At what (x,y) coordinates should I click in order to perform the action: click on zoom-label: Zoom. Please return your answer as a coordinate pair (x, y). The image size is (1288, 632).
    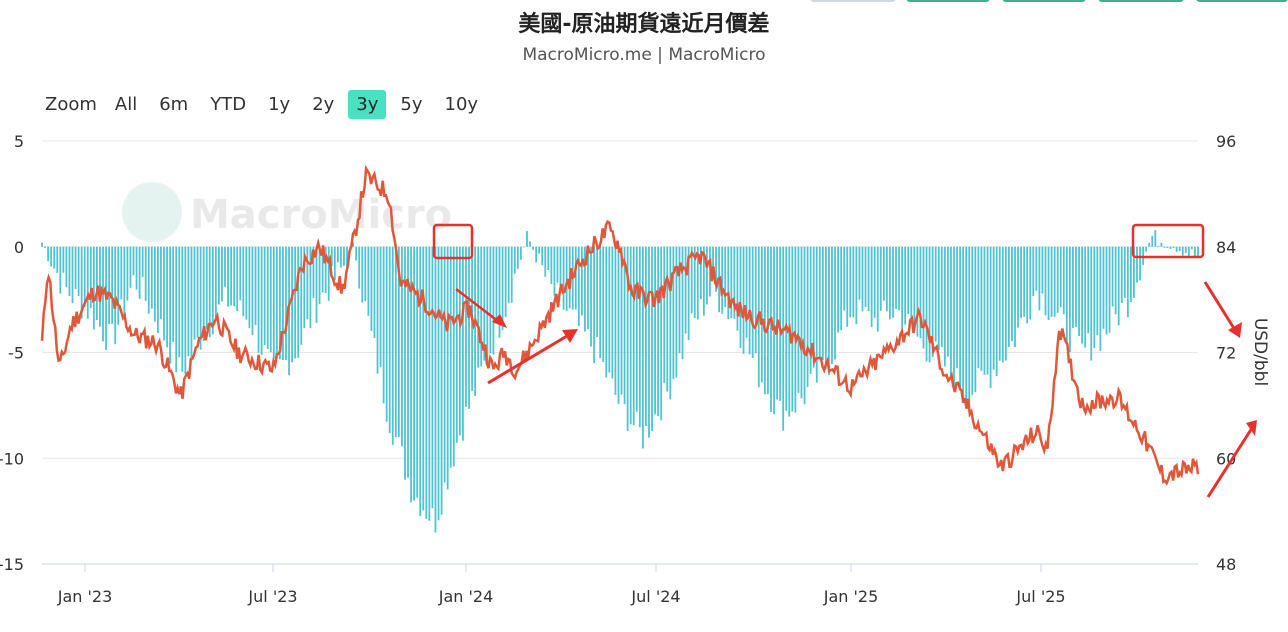
    Looking at the image, I should click on (71, 104).